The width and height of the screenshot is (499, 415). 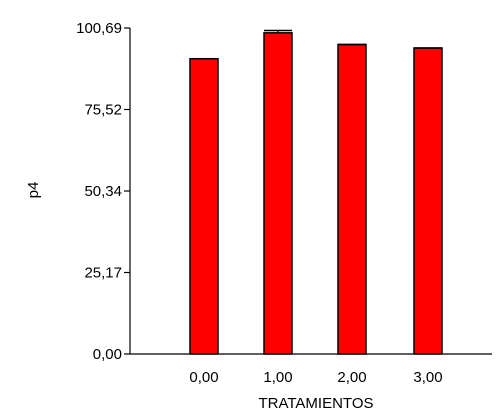 I want to click on y-tick-label: 0,00, so click(x=107, y=354).